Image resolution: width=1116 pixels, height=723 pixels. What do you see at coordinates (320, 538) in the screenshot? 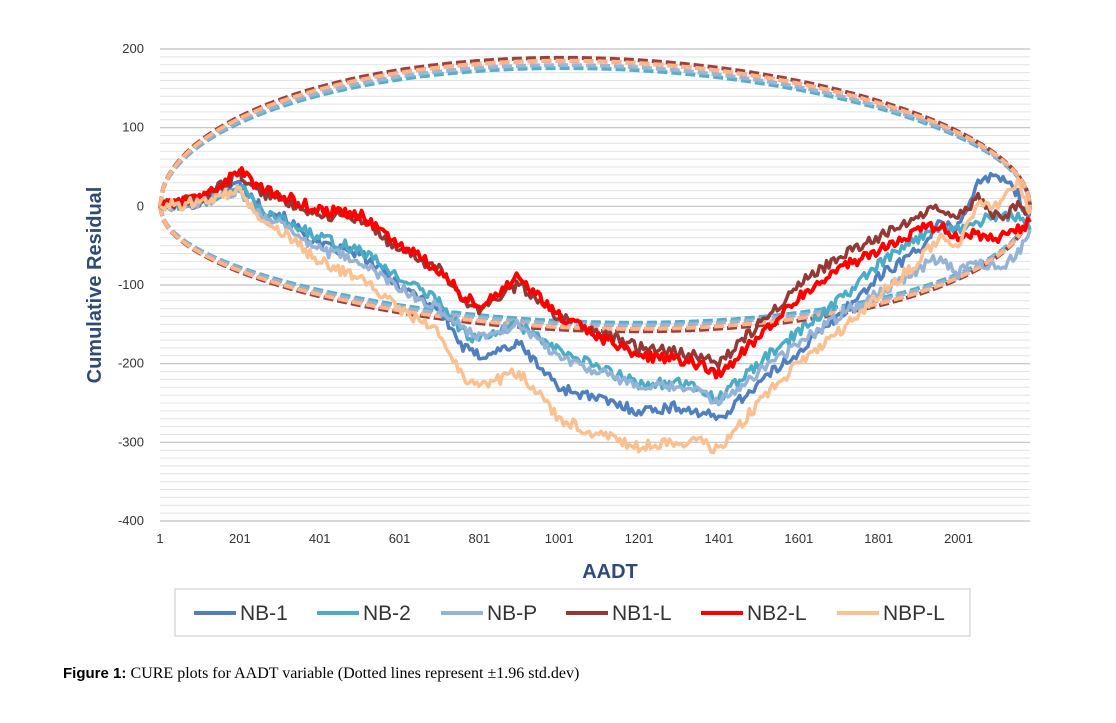
I see `x-tick-label: 401` at bounding box center [320, 538].